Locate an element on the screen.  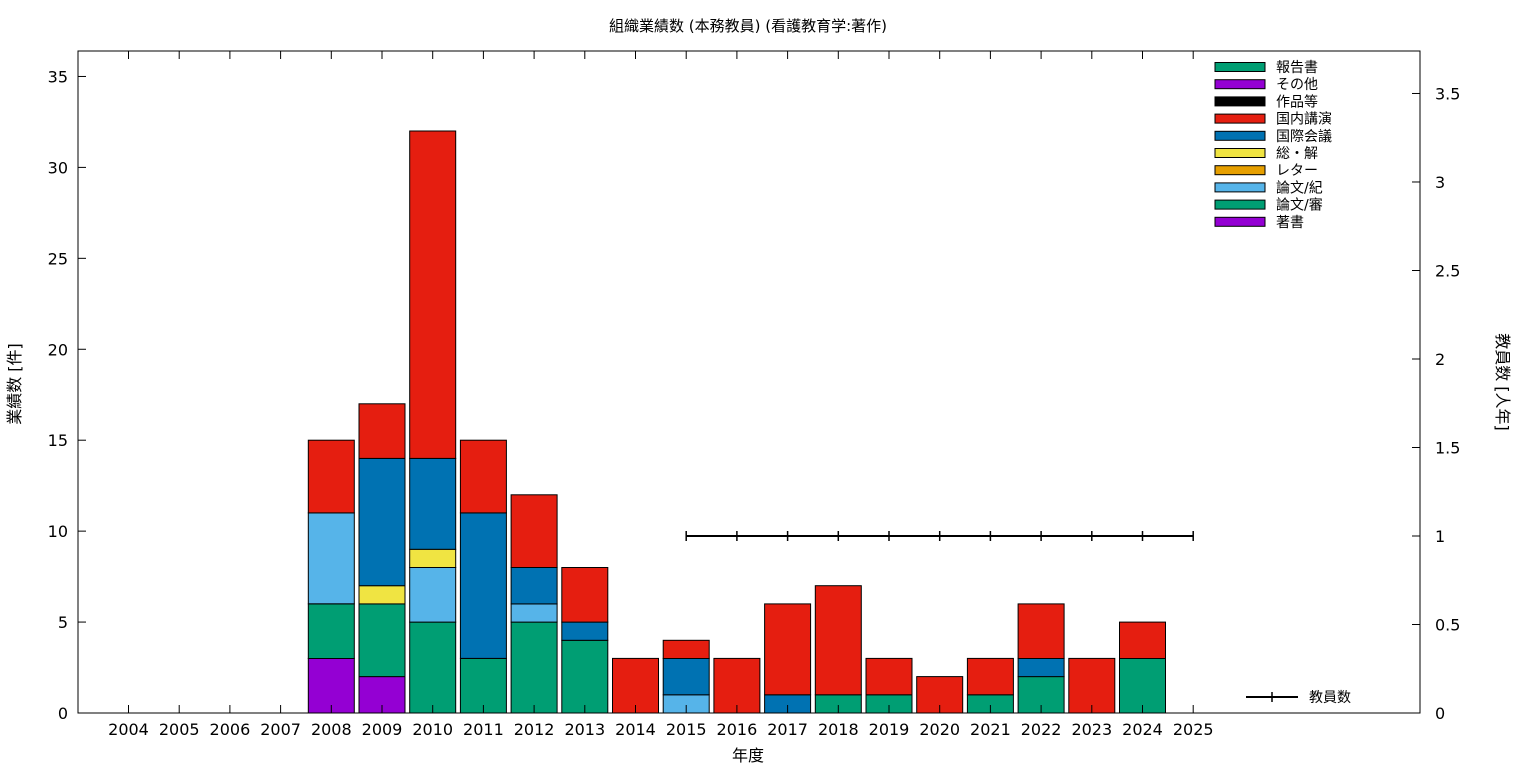
y2-tick-label: 2 is located at coordinates (1440, 359).